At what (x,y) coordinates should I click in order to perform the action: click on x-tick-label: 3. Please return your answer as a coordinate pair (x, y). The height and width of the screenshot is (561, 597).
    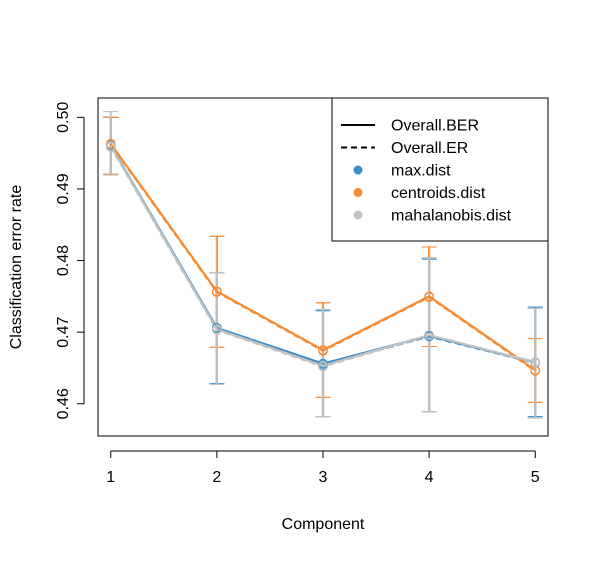
    Looking at the image, I should click on (323, 477).